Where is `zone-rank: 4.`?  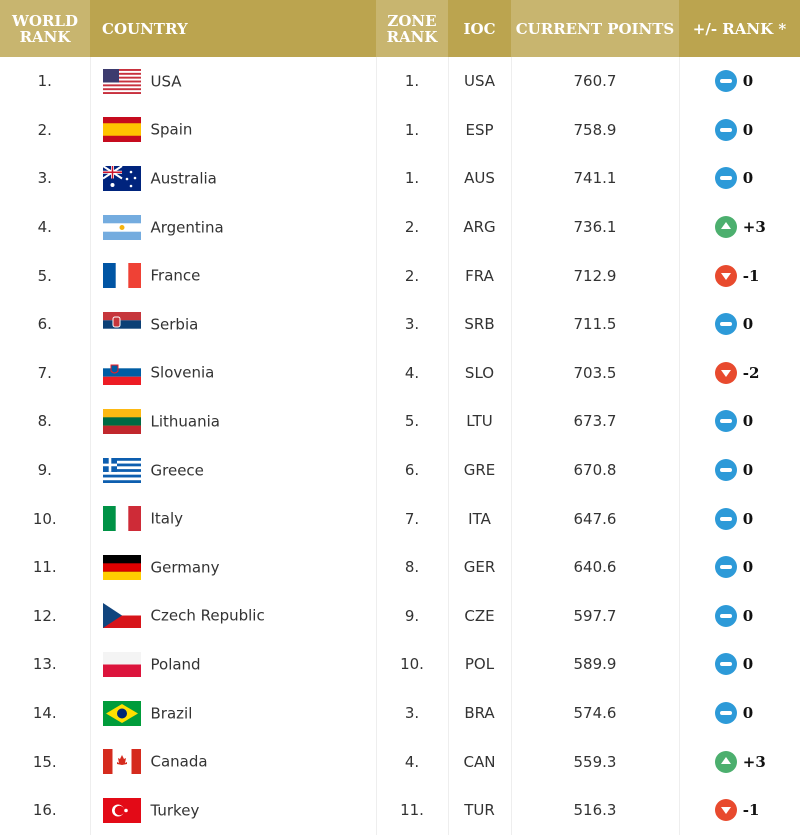 zone-rank: 4. is located at coordinates (411, 761).